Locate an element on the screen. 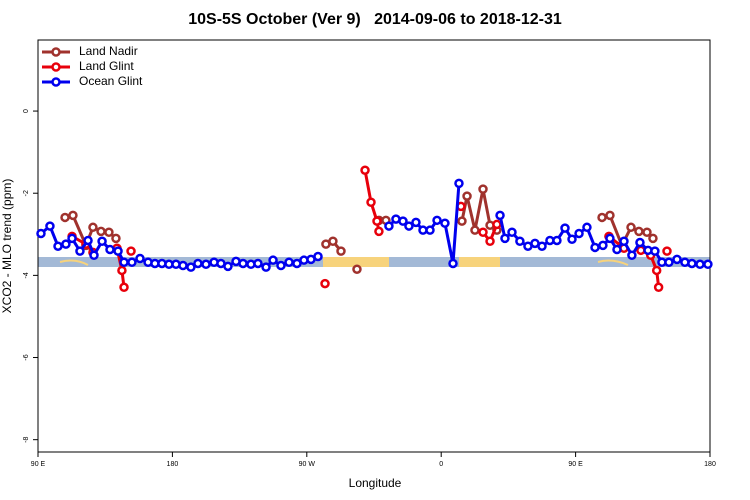  y-tick-label: -8 is located at coordinates (26, 439).